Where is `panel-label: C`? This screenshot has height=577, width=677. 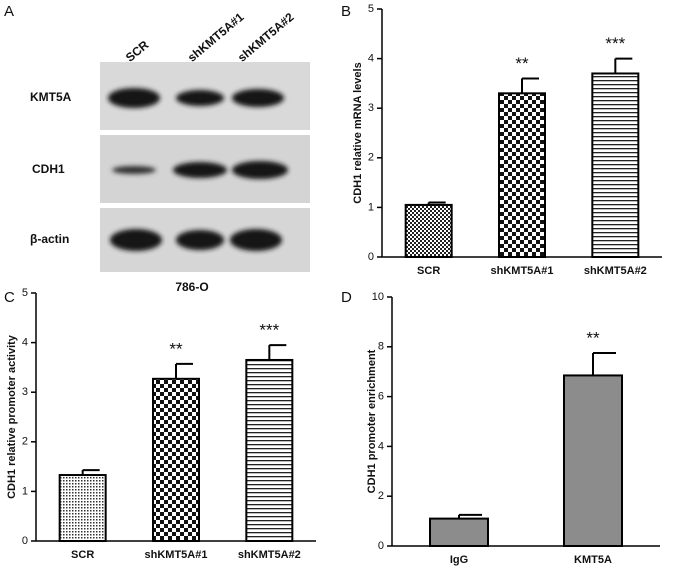 panel-label: C is located at coordinates (9, 297).